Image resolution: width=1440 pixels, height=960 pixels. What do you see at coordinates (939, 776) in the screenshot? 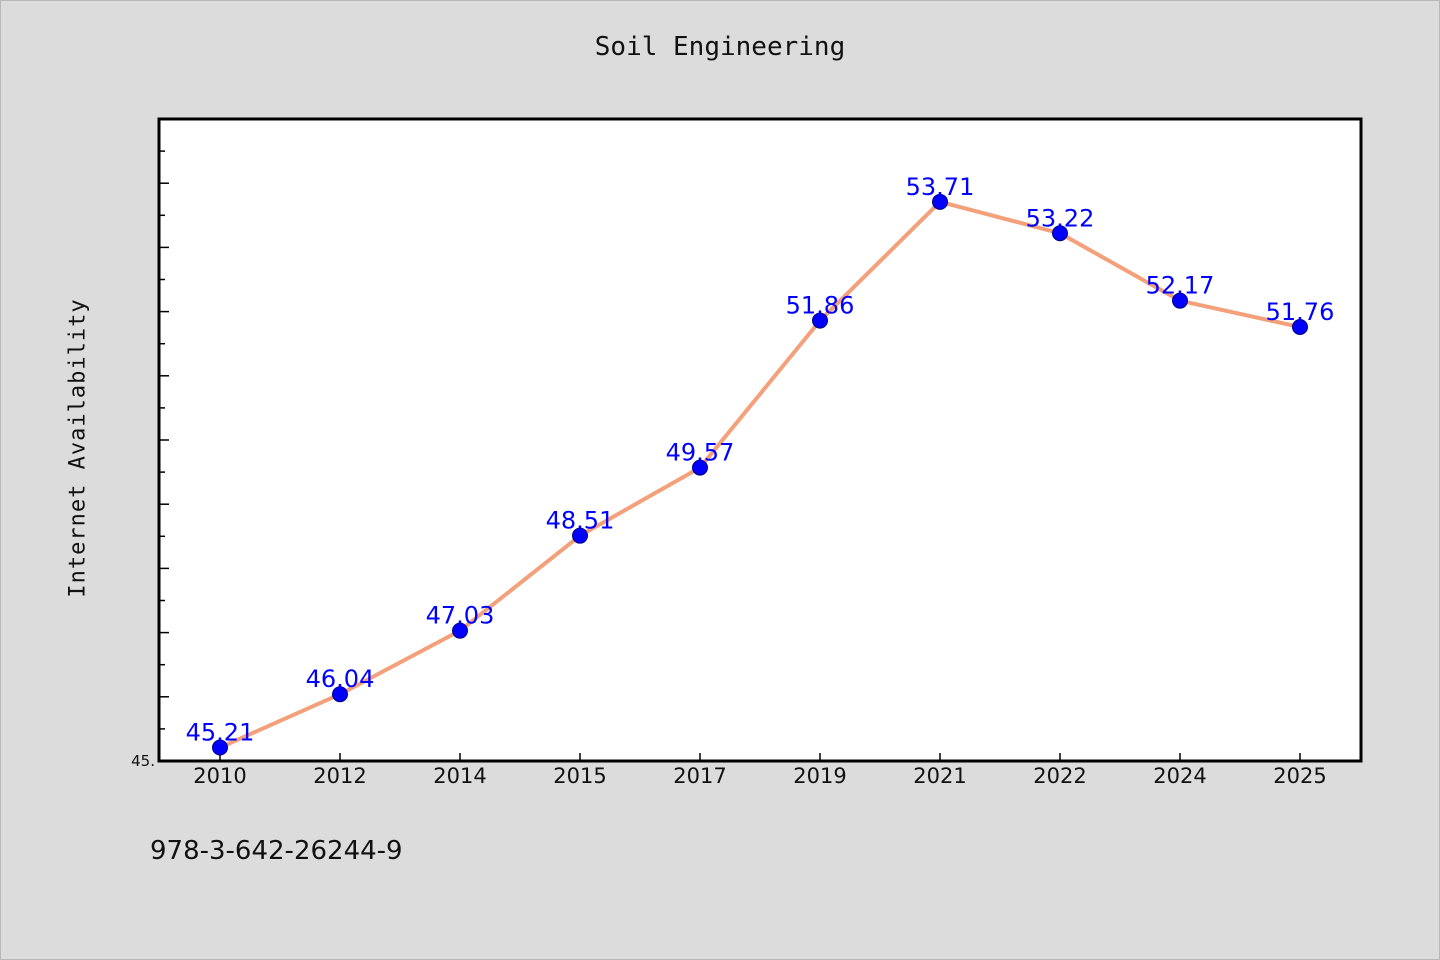
I see `x-tick-label: 2021` at bounding box center [939, 776].